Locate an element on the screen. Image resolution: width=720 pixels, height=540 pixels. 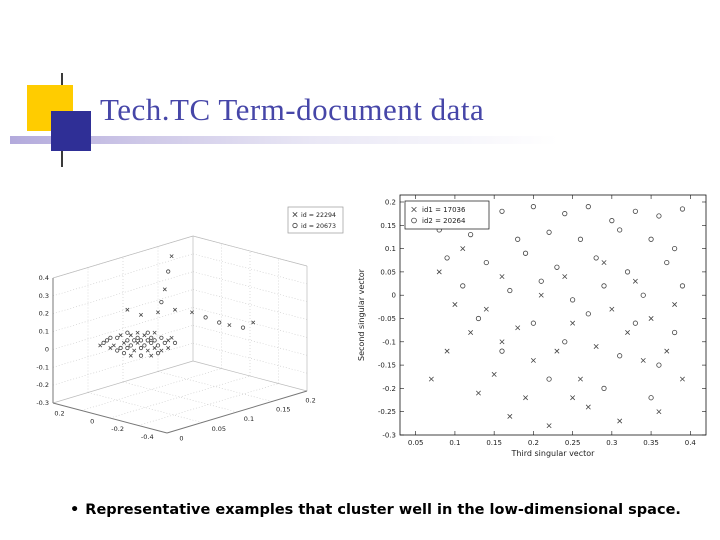
svg-text: -0.05 is located at coordinates (387, 319).